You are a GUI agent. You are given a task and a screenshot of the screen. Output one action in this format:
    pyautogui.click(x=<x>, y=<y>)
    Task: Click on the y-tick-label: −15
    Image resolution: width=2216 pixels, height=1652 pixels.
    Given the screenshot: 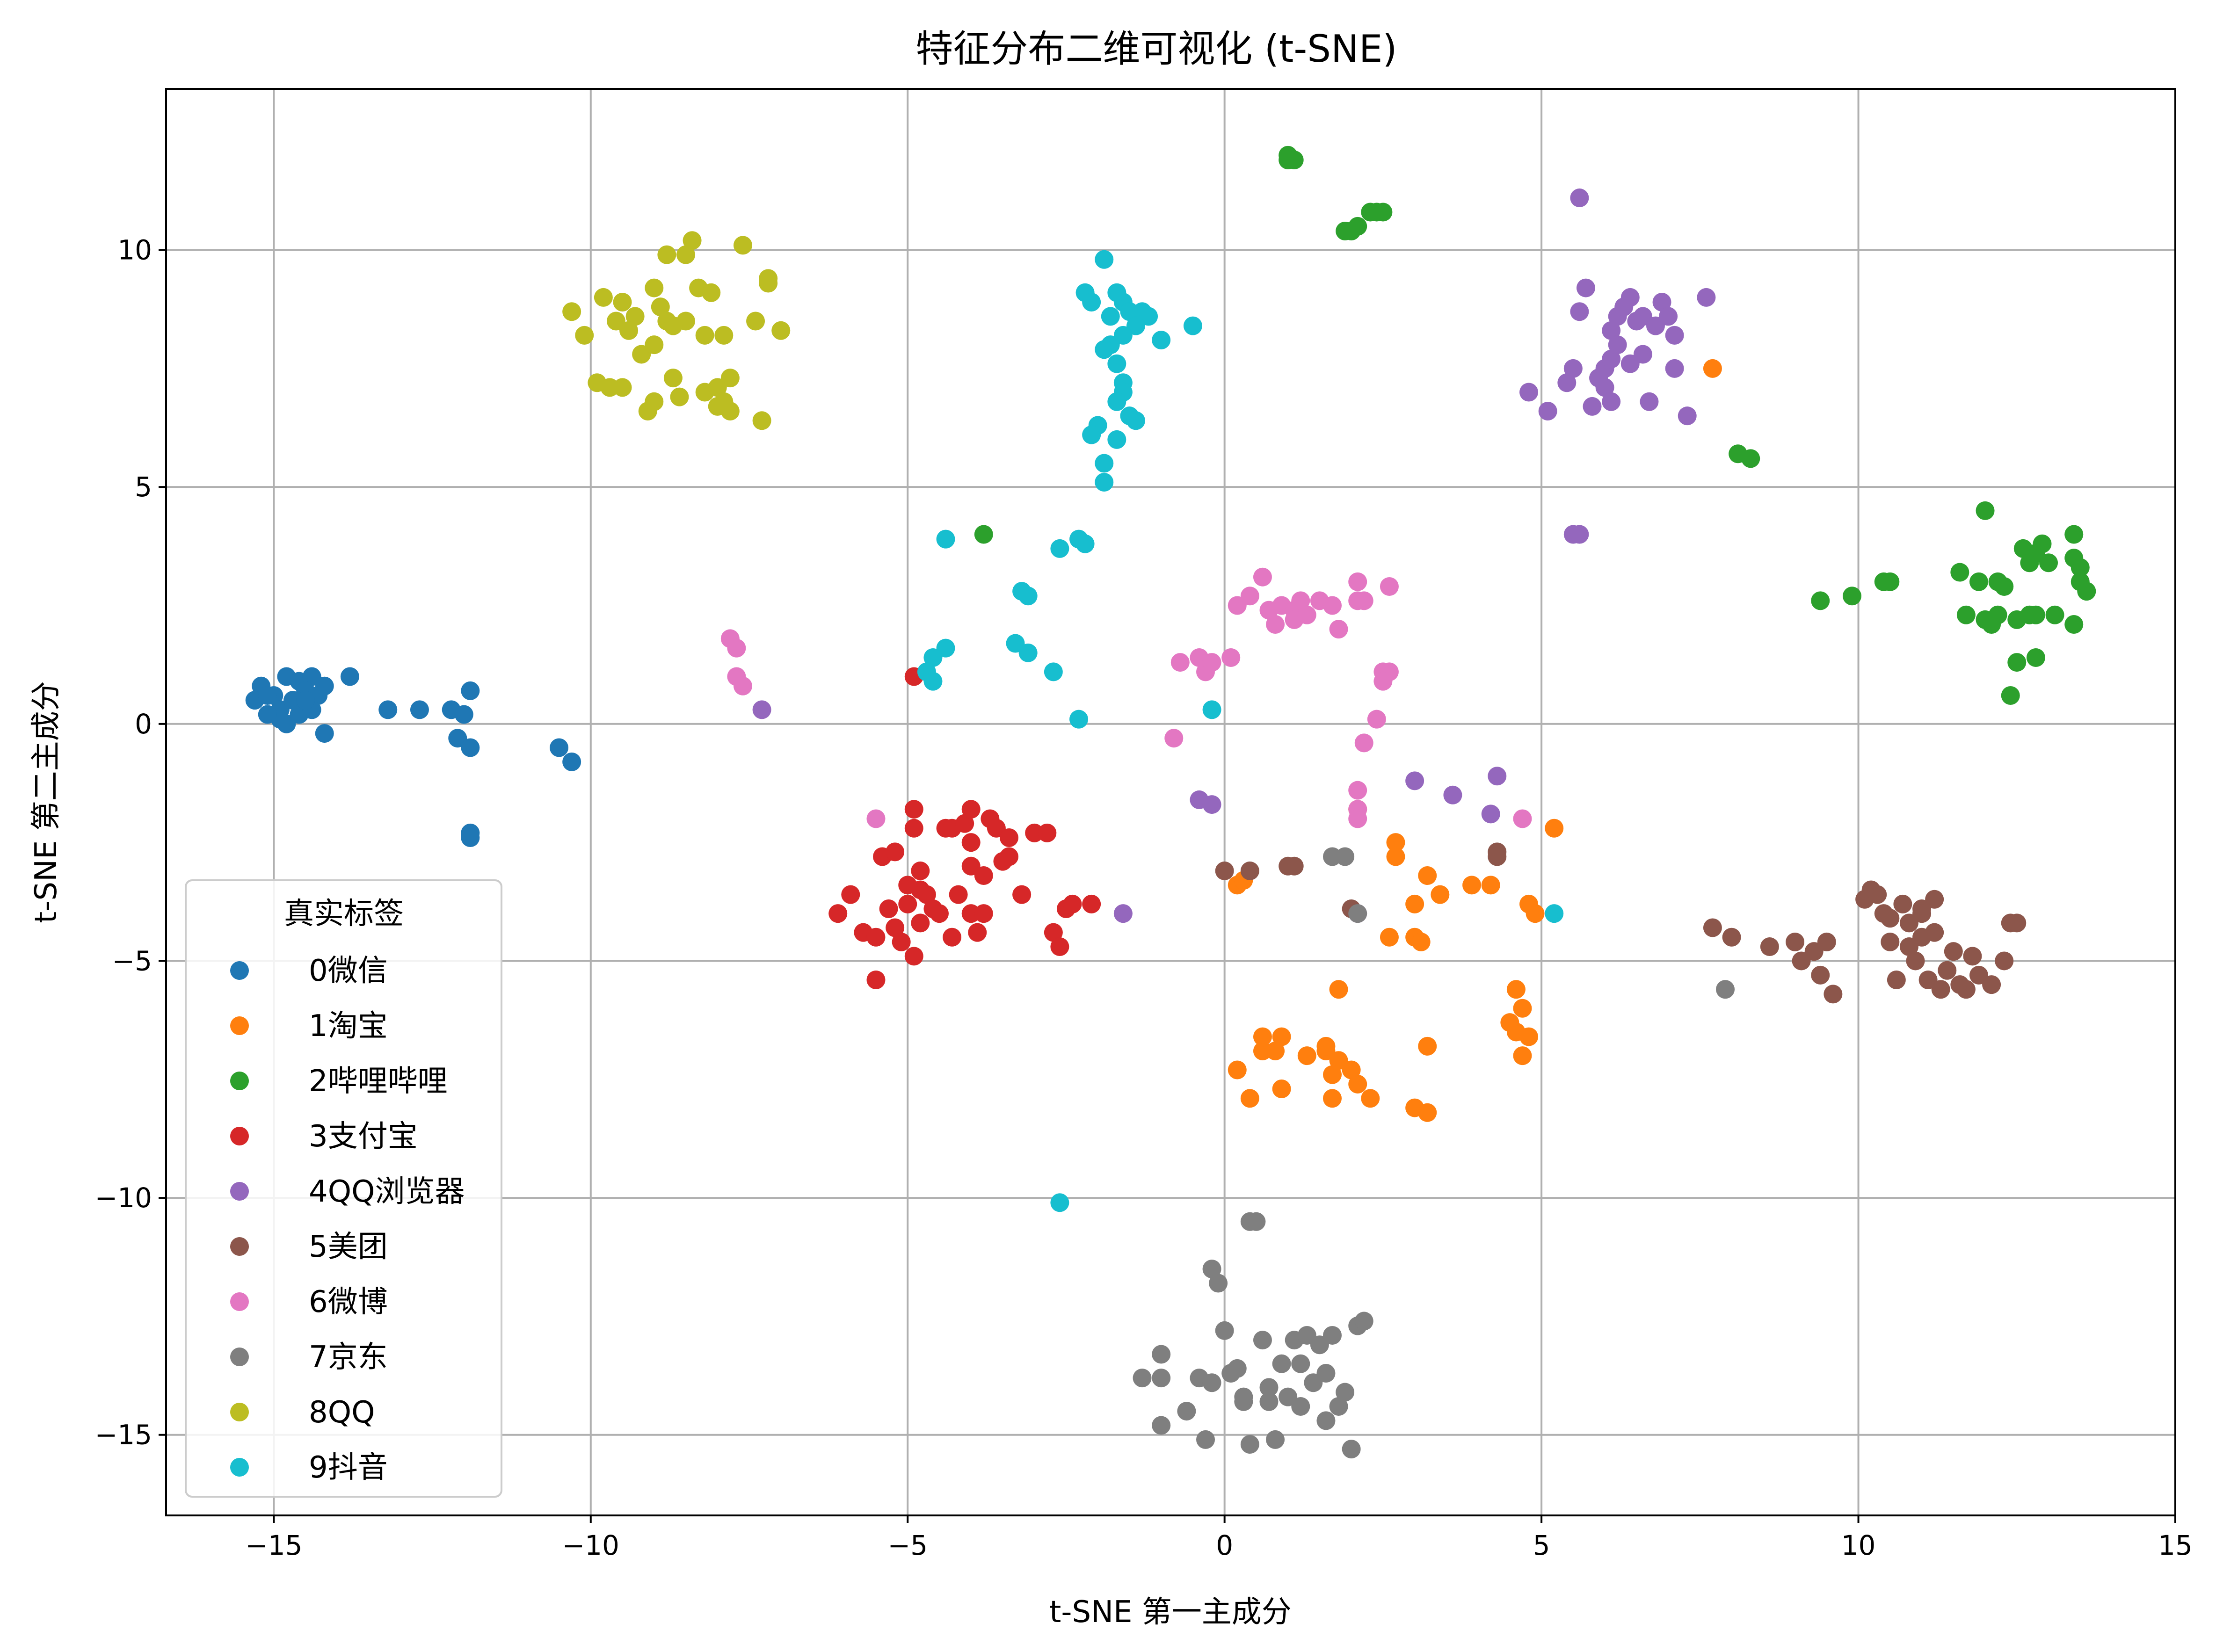 What is the action you would take?
    pyautogui.click(x=124, y=1435)
    